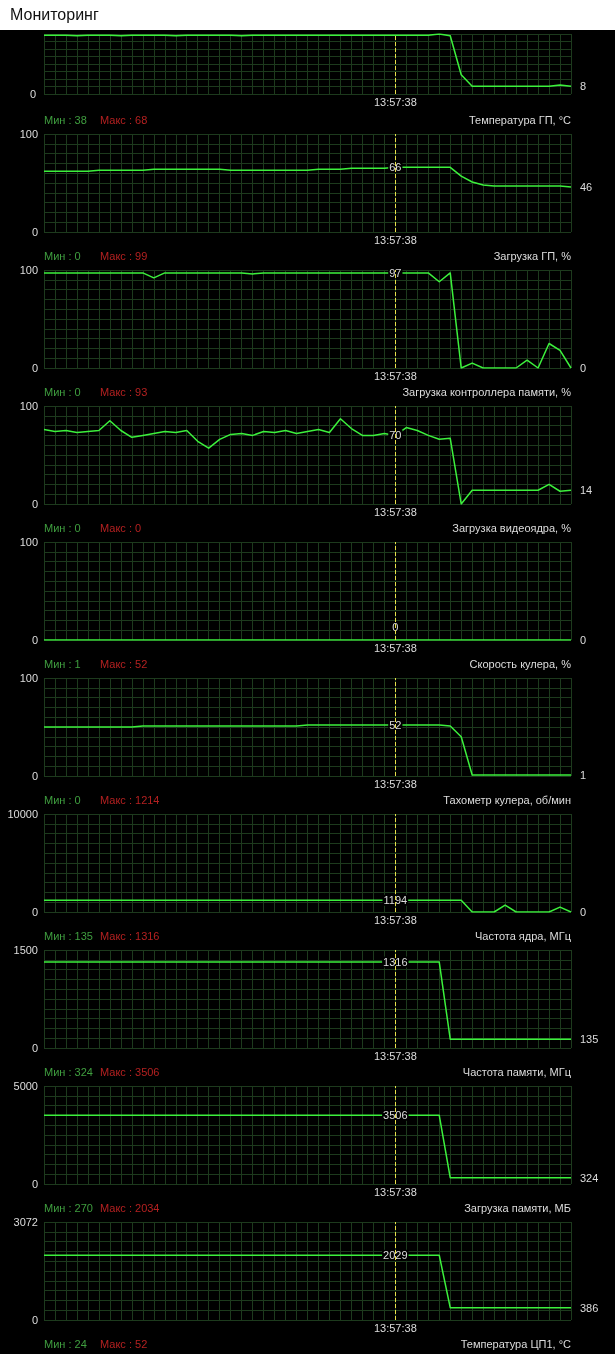 The height and width of the screenshot is (1354, 615). I want to click on text: Макс : 99, so click(124, 255).